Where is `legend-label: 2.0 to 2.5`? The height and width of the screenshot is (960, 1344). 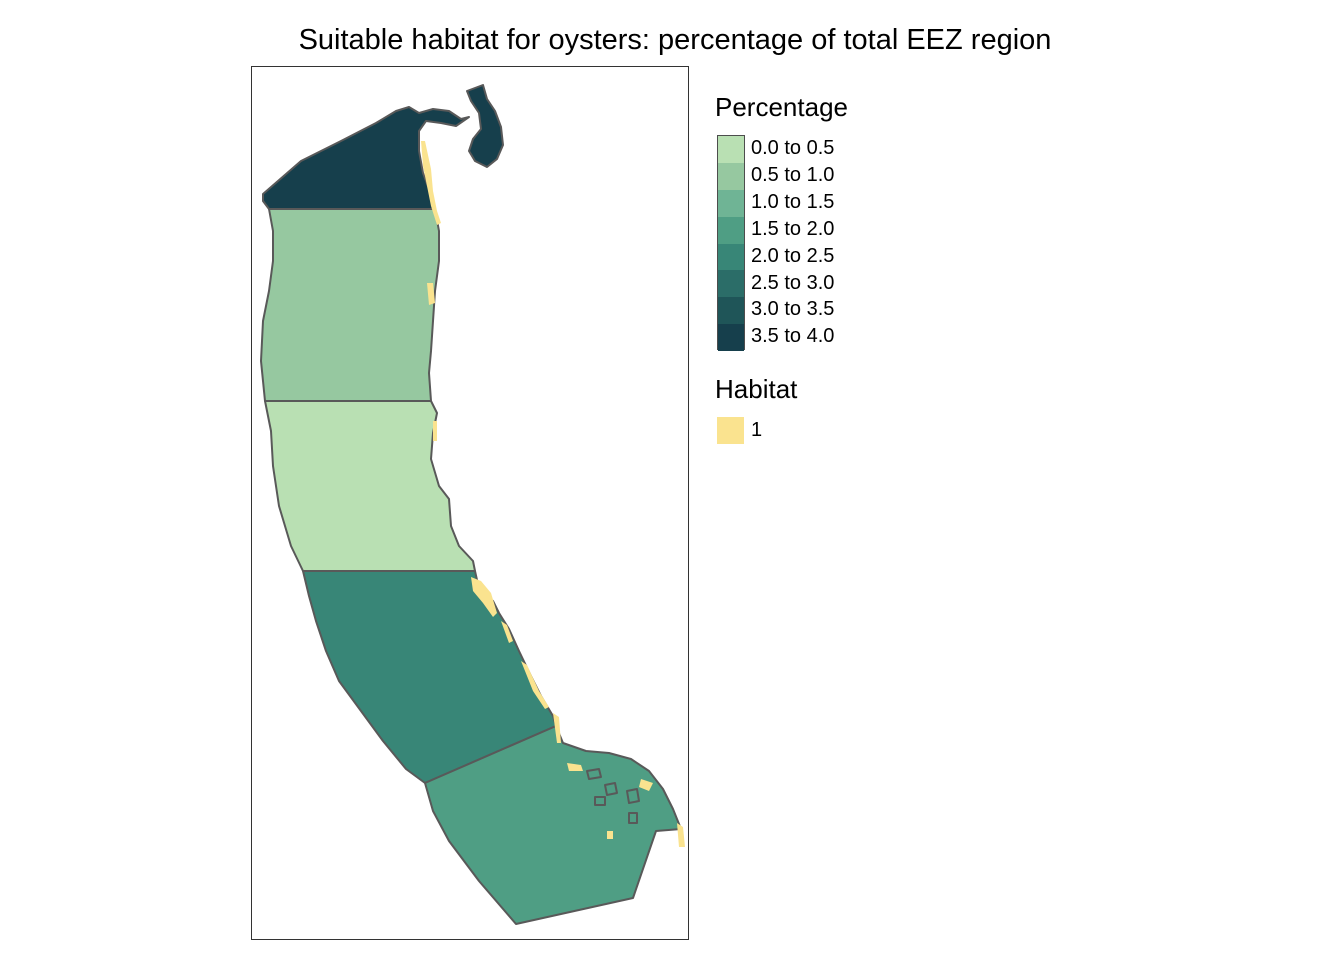
legend-label: 2.0 to 2.5 is located at coordinates (793, 255).